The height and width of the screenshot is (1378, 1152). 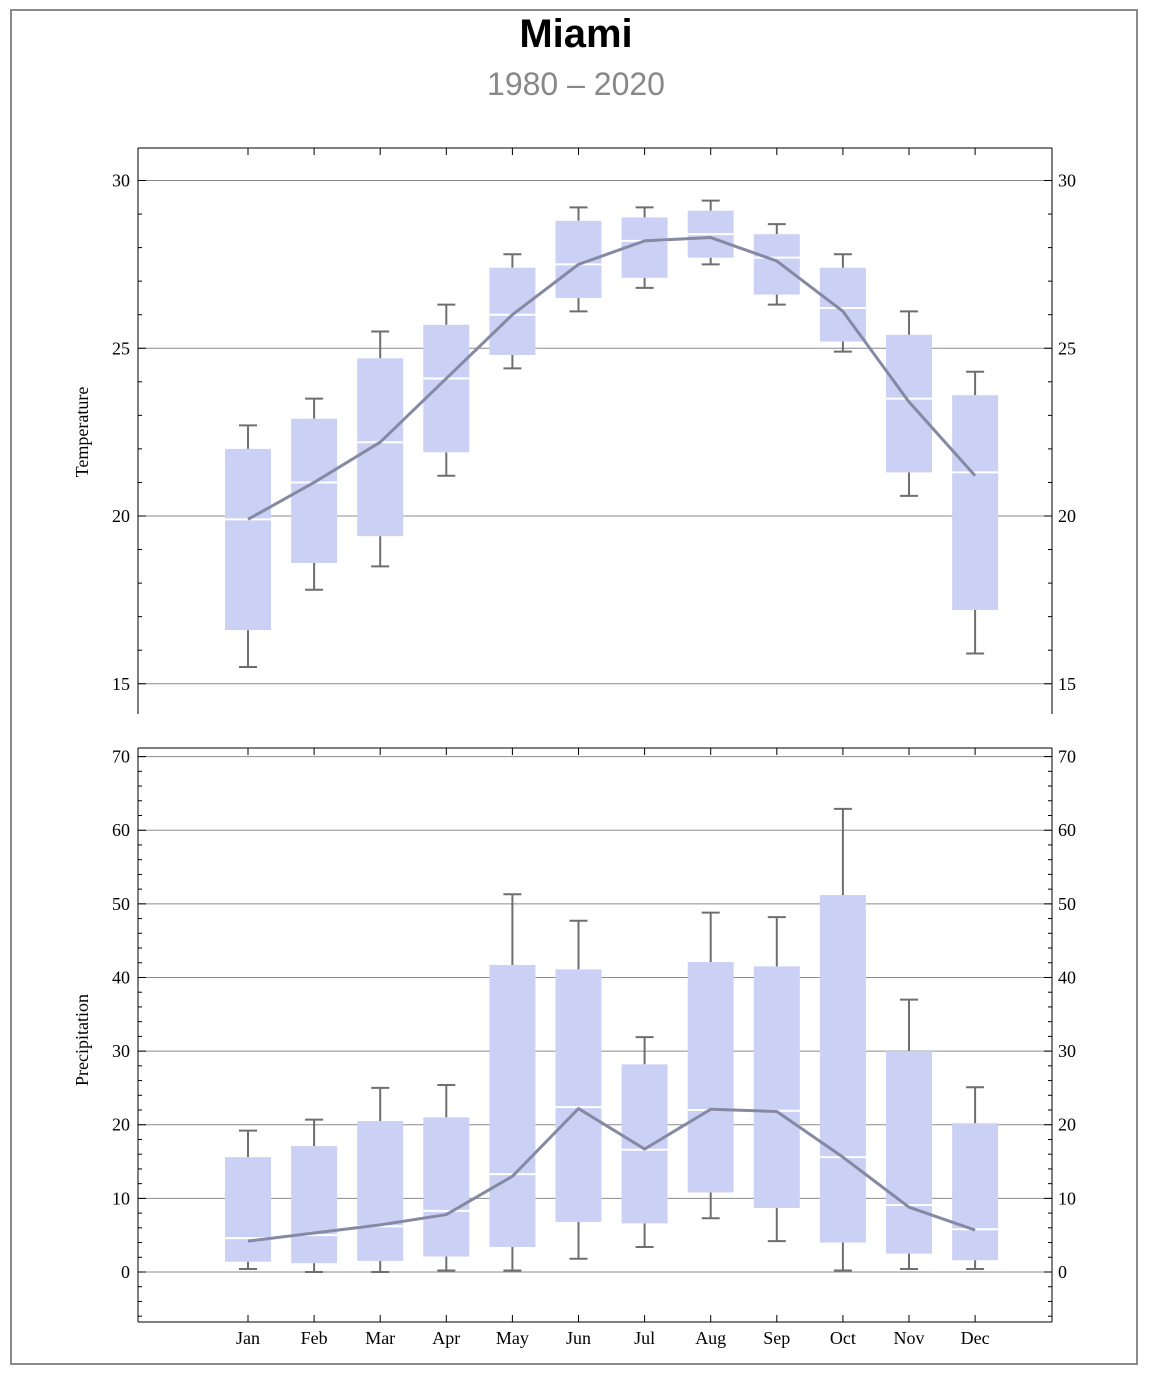 What do you see at coordinates (121, 348) in the screenshot?
I see `y-tick-label-left: 25` at bounding box center [121, 348].